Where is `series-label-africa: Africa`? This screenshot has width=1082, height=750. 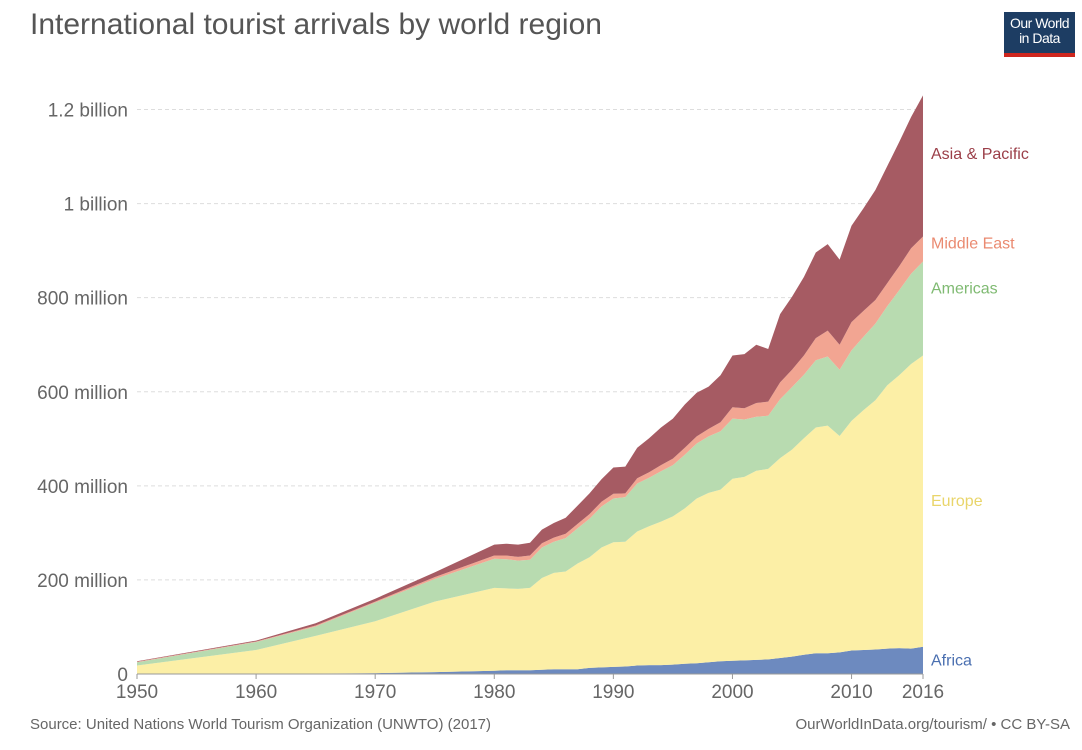
series-label-africa: Africa is located at coordinates (951, 660).